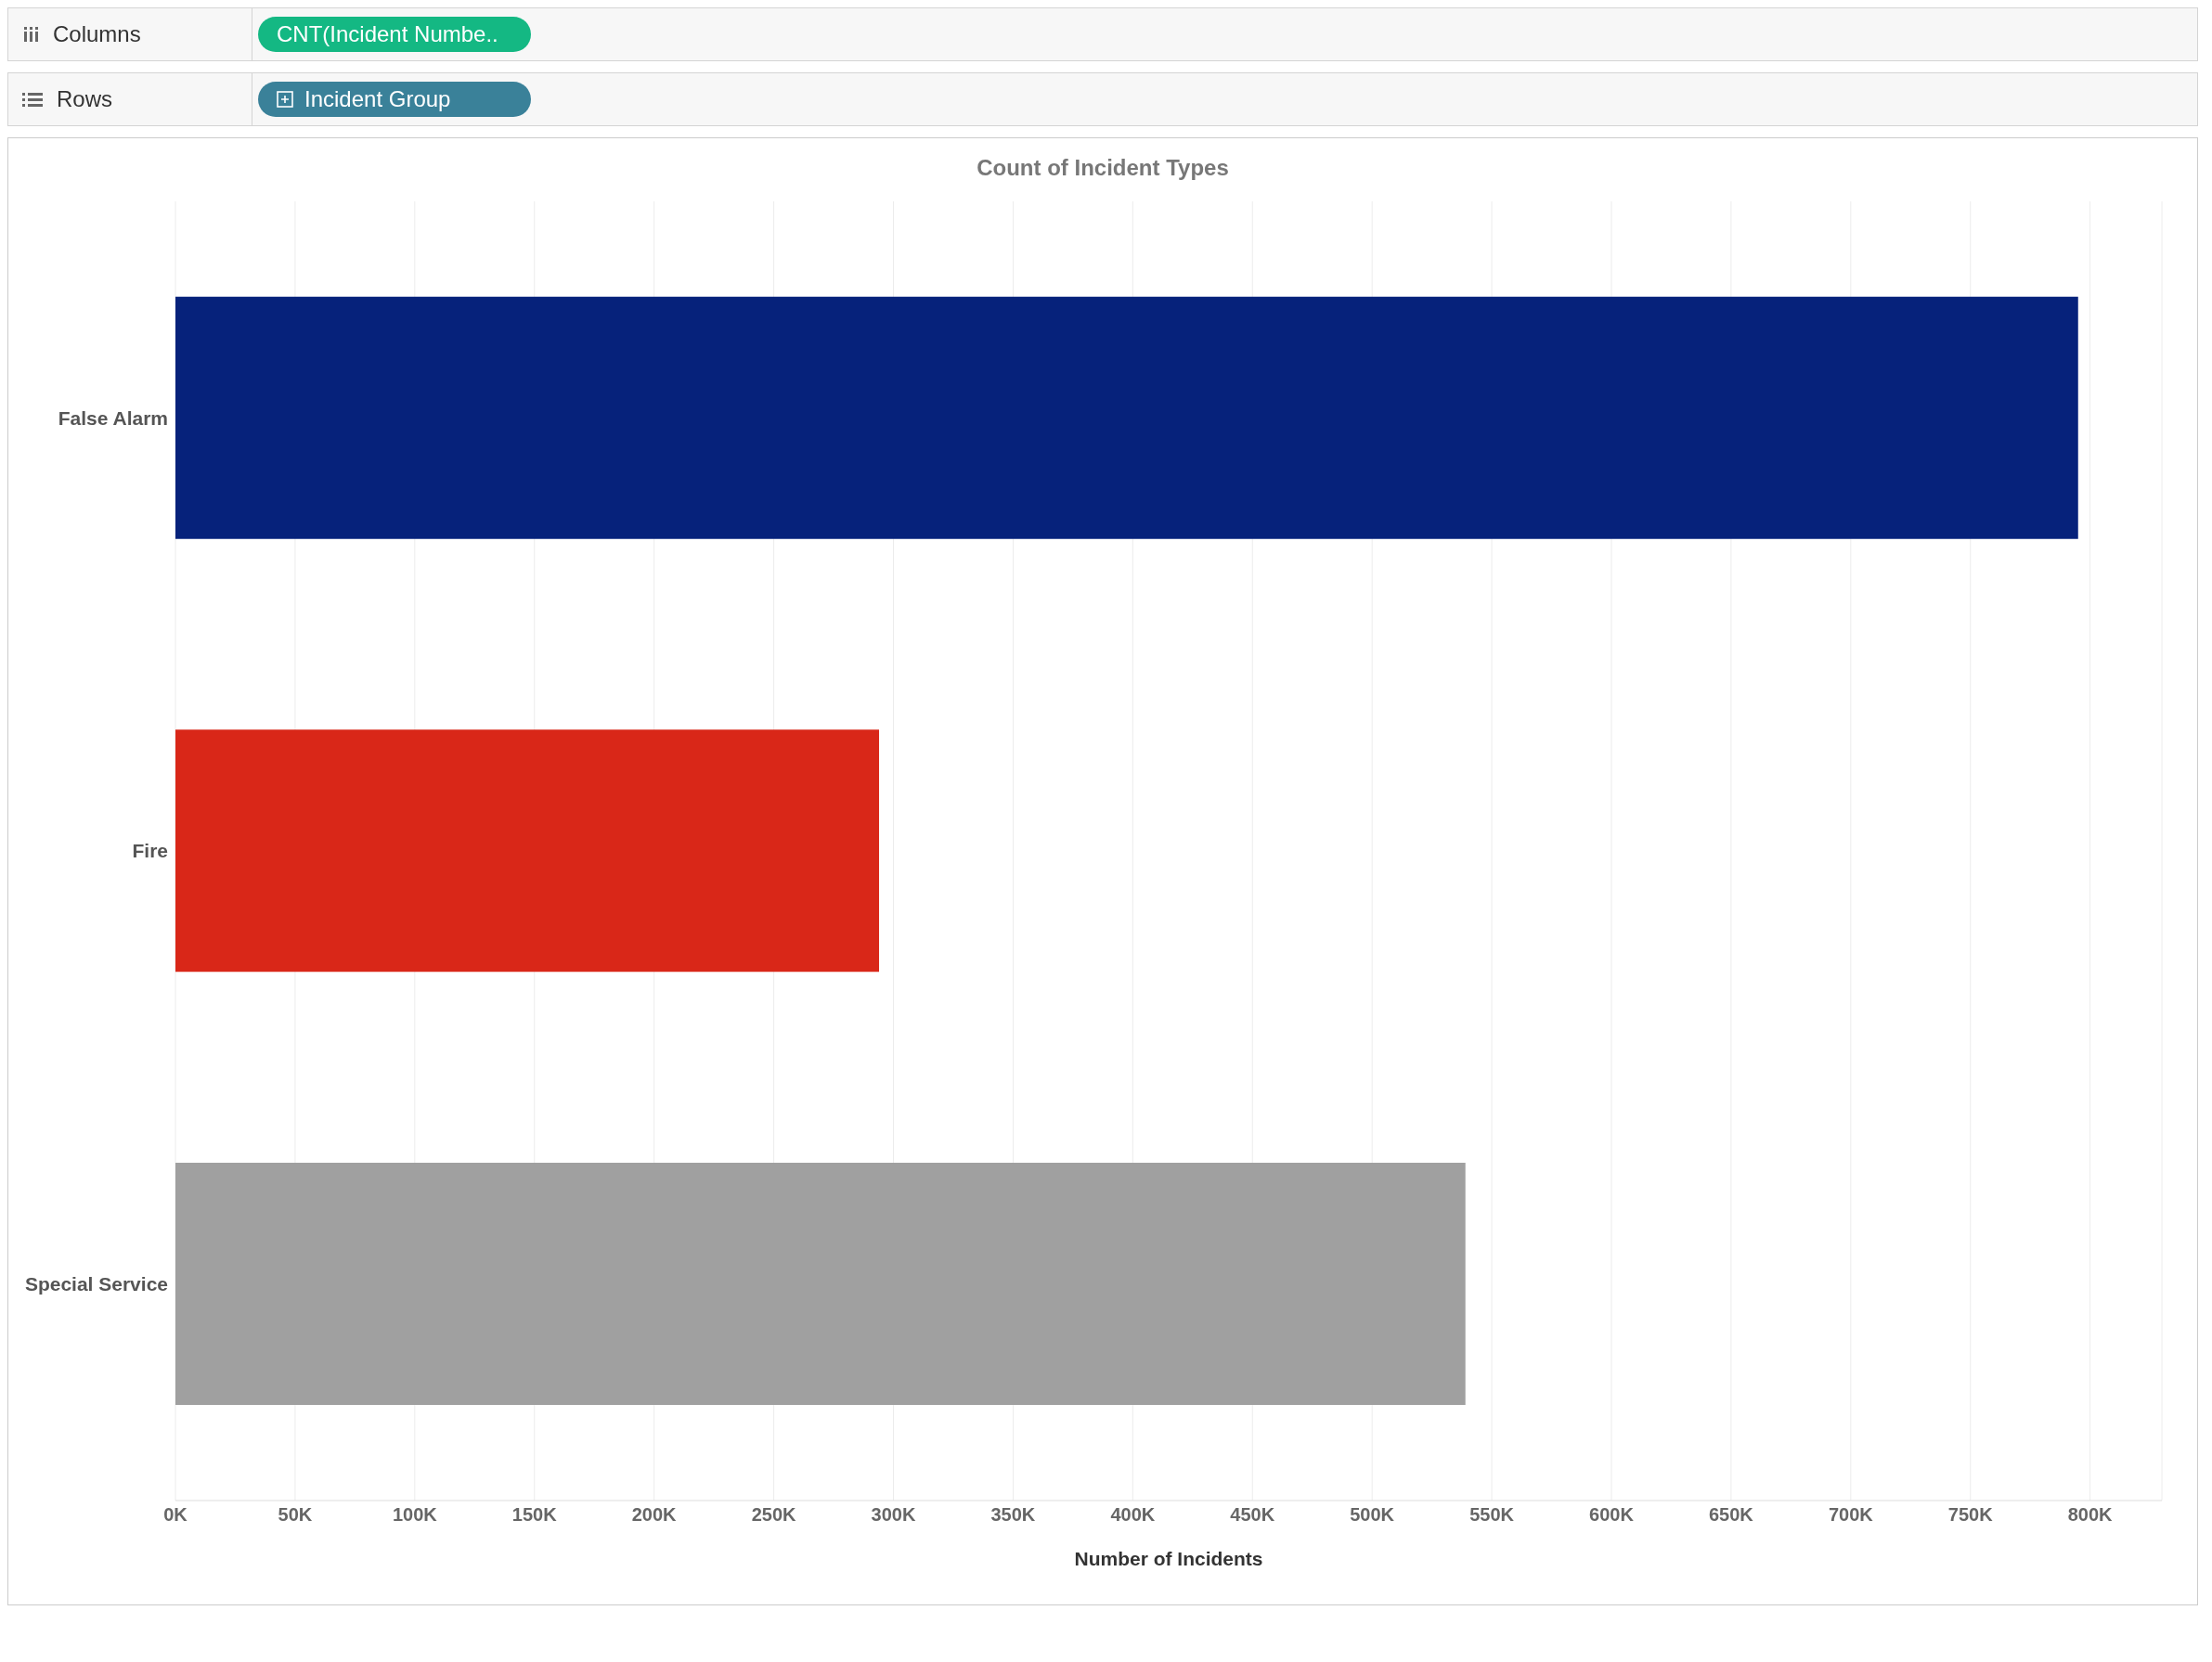 This screenshot has height=1662, width=2212. Describe the element at coordinates (113, 417) in the screenshot. I see `y-tick-label: False Alarm` at that location.